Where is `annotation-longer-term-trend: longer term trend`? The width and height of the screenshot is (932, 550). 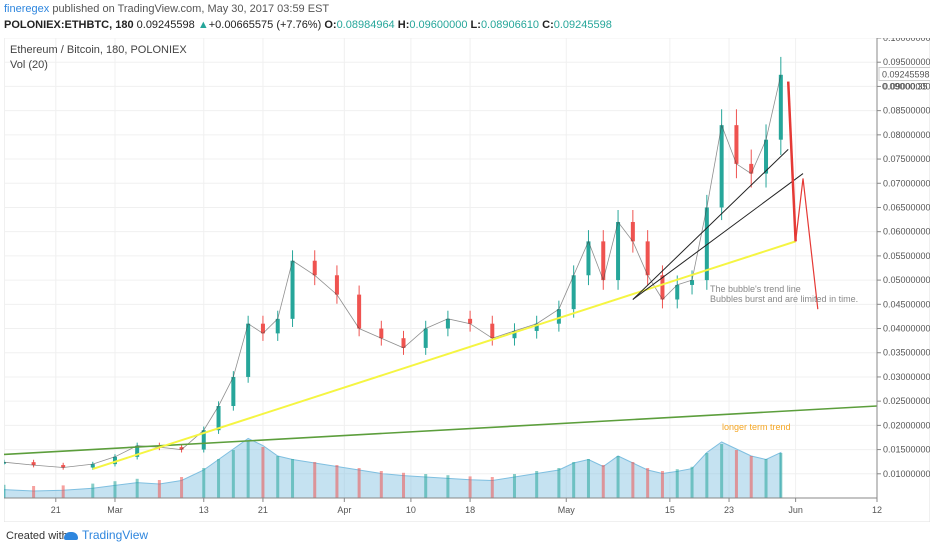 annotation-longer-term-trend: longer term trend is located at coordinates (756, 427).